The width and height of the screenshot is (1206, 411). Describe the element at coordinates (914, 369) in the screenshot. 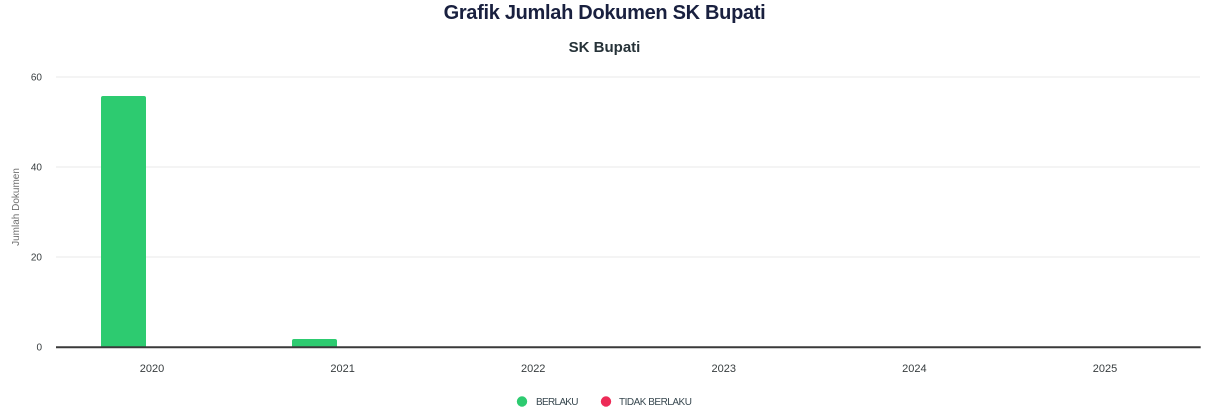

I see `svg-text: 2024` at that location.